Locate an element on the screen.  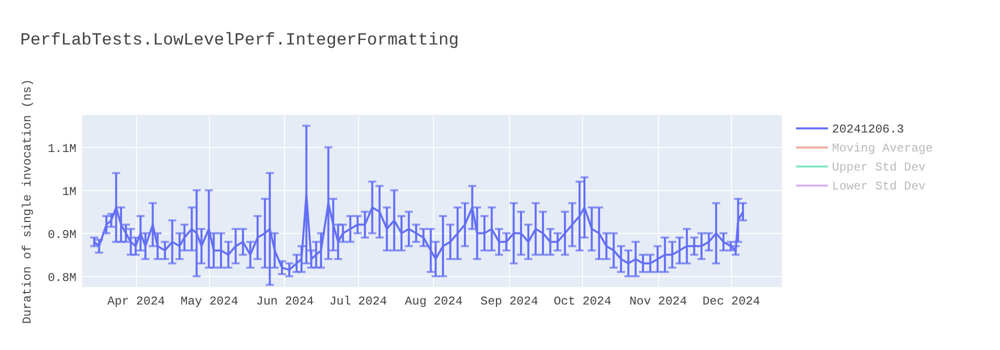
x-tick-label: Apr 2024 is located at coordinates (136, 301).